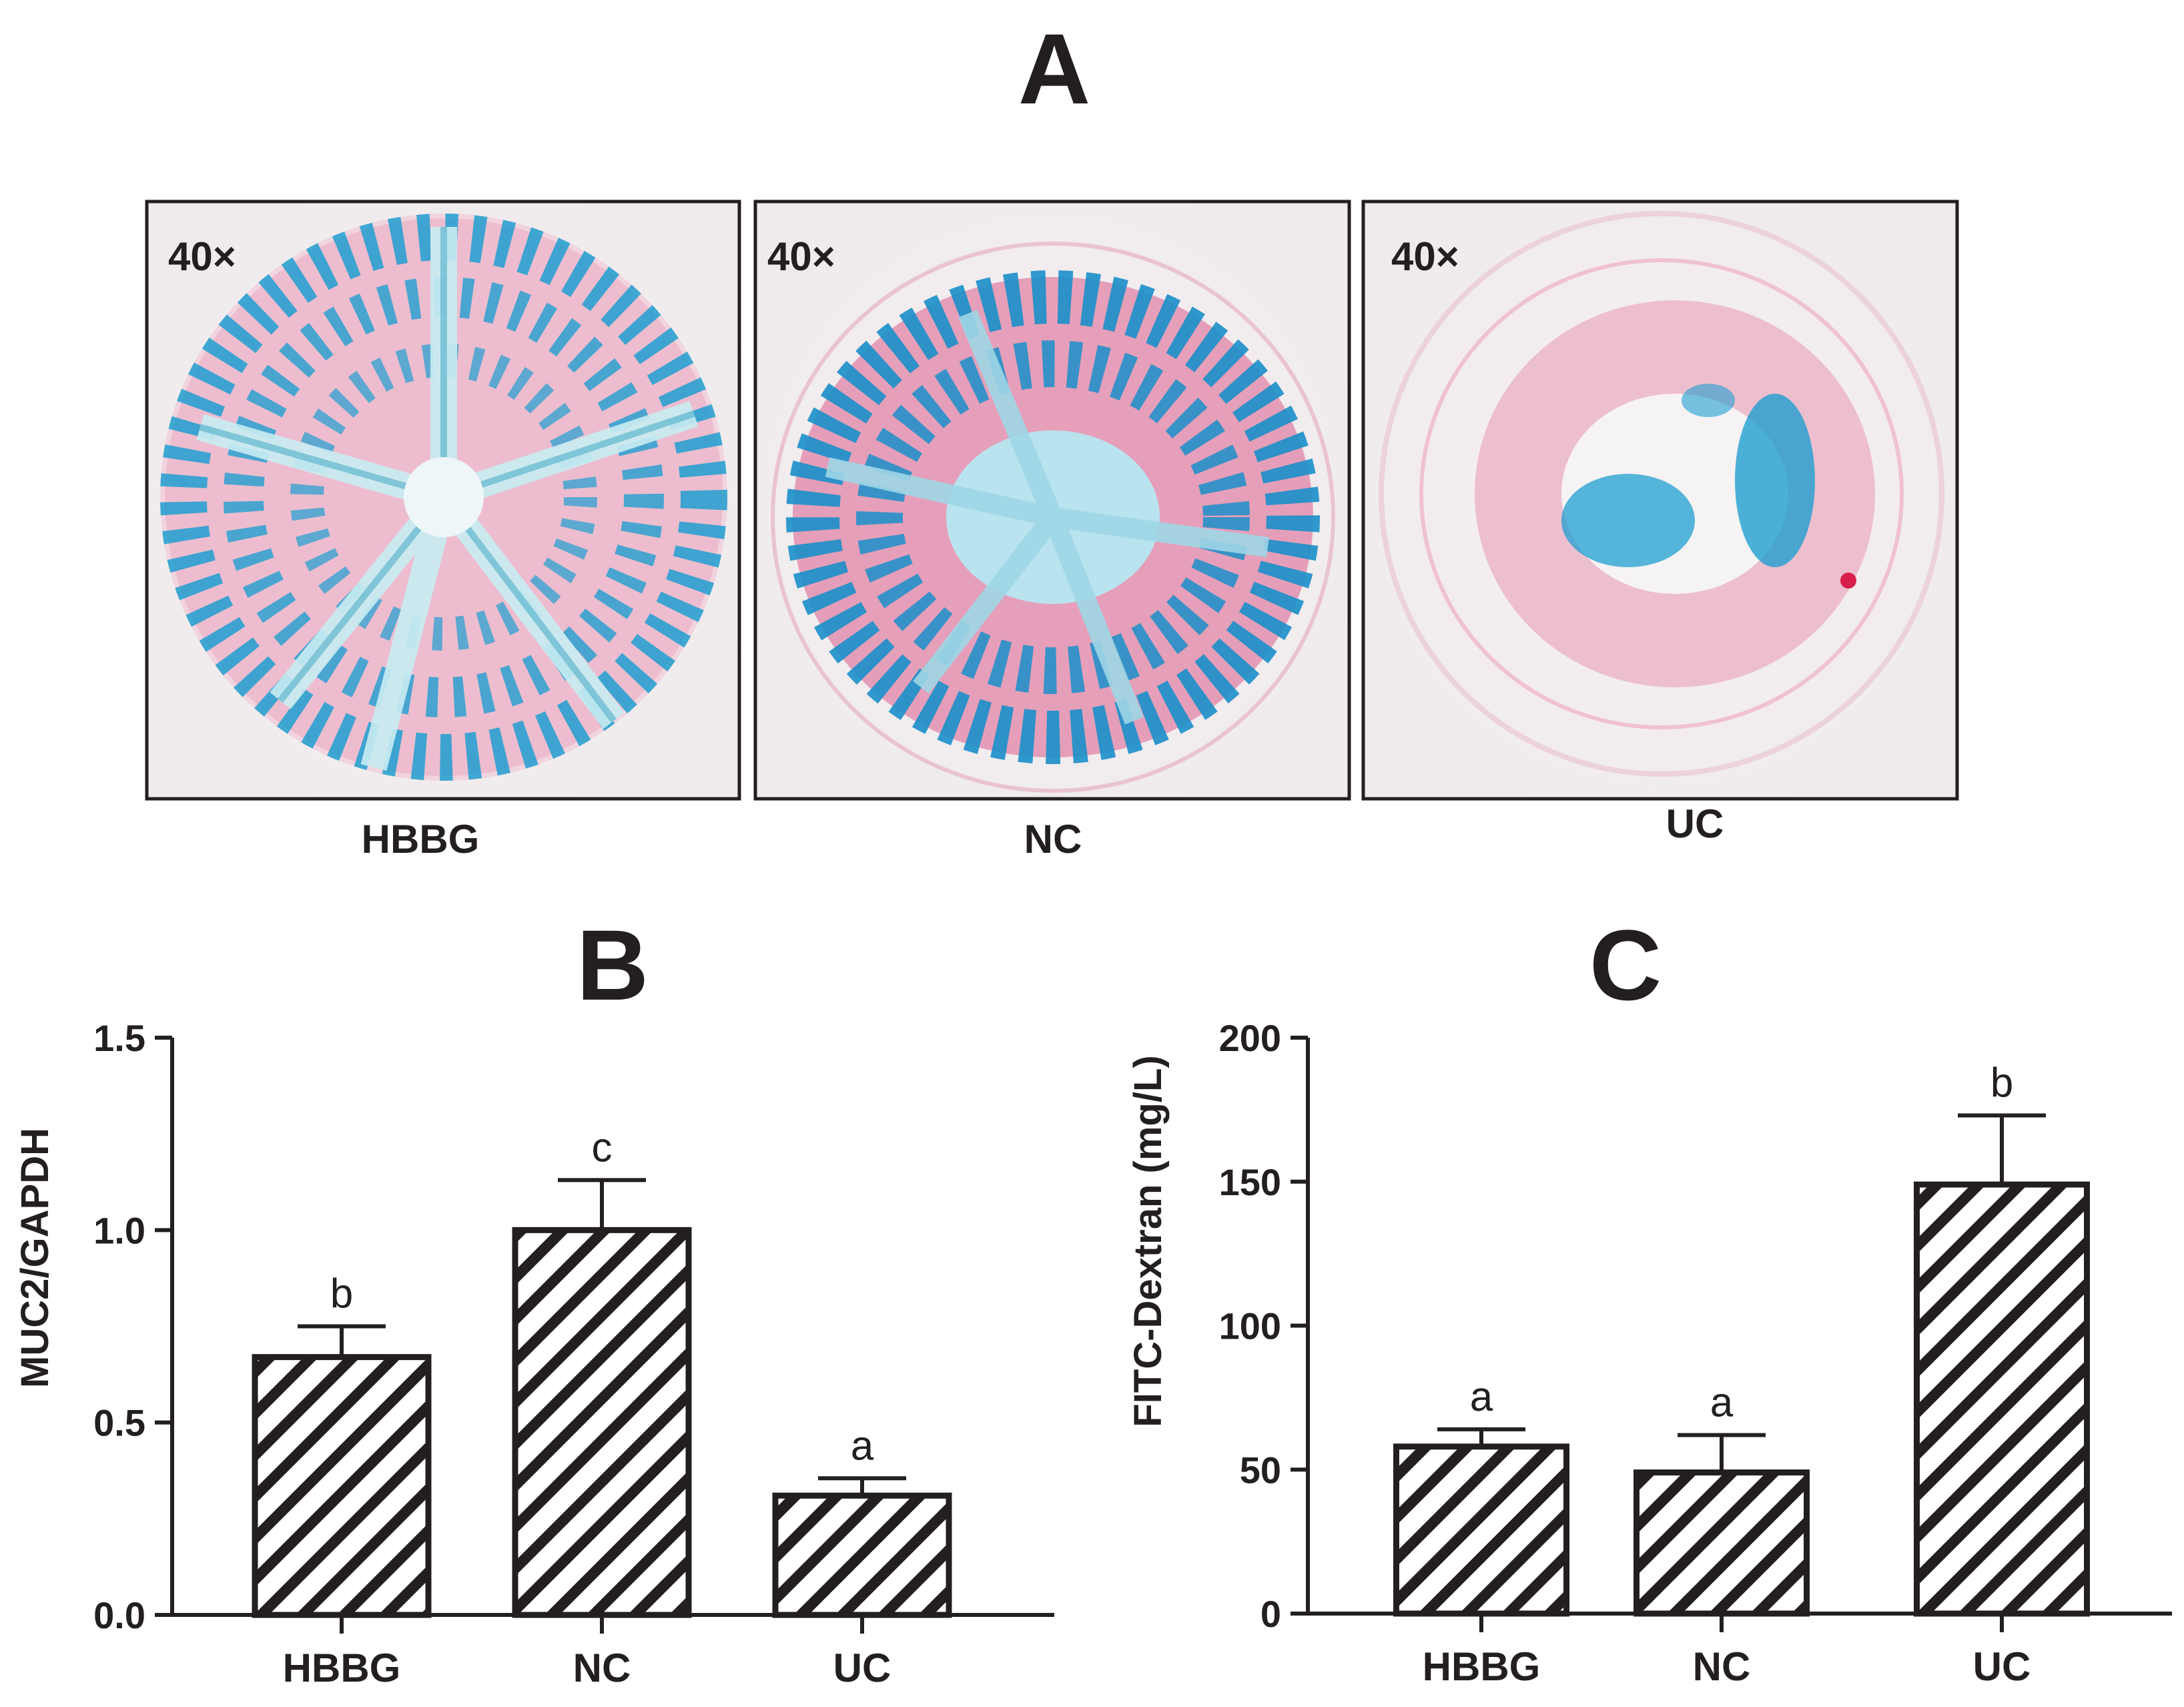  What do you see at coordinates (119, 1038) in the screenshot?
I see `y-tick-label: 1.5` at bounding box center [119, 1038].